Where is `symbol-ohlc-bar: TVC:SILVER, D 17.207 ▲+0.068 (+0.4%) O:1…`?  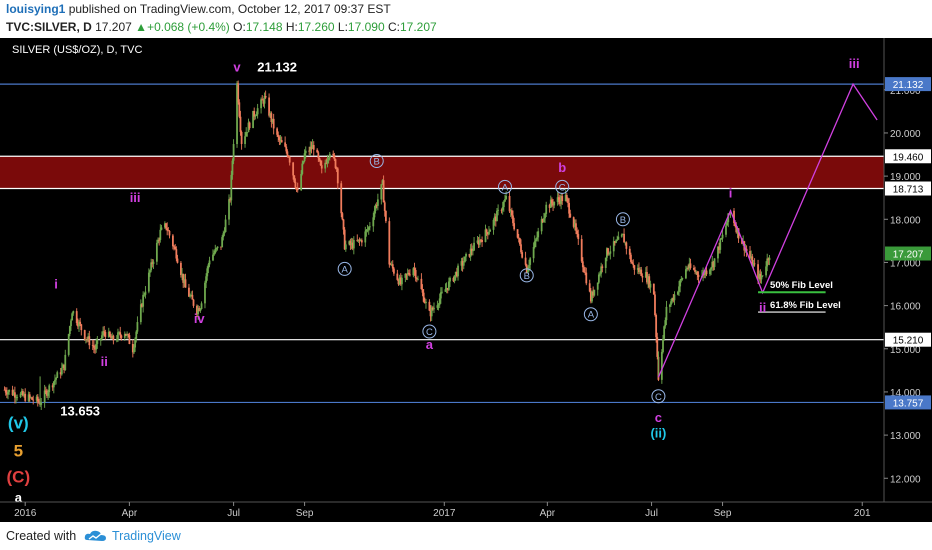 symbol-ohlc-bar: TVC:SILVER, D 17.207 ▲+0.068 (+0.4%) O:1… is located at coordinates (466, 28).